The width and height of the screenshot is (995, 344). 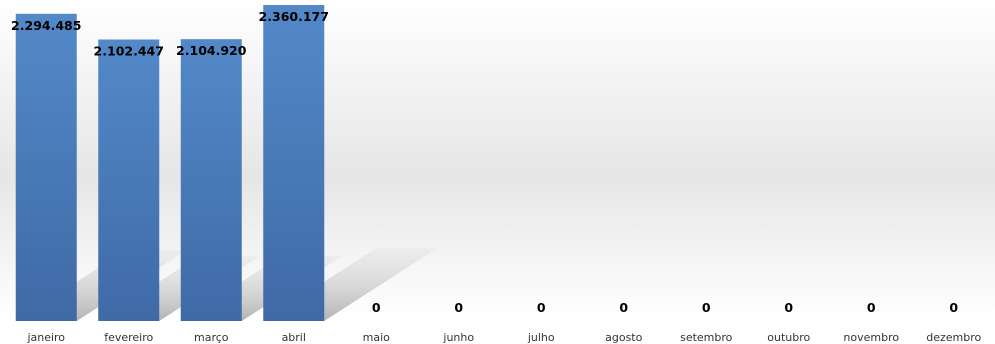 What do you see at coordinates (211, 180) in the screenshot?
I see `bar-março` at bounding box center [211, 180].